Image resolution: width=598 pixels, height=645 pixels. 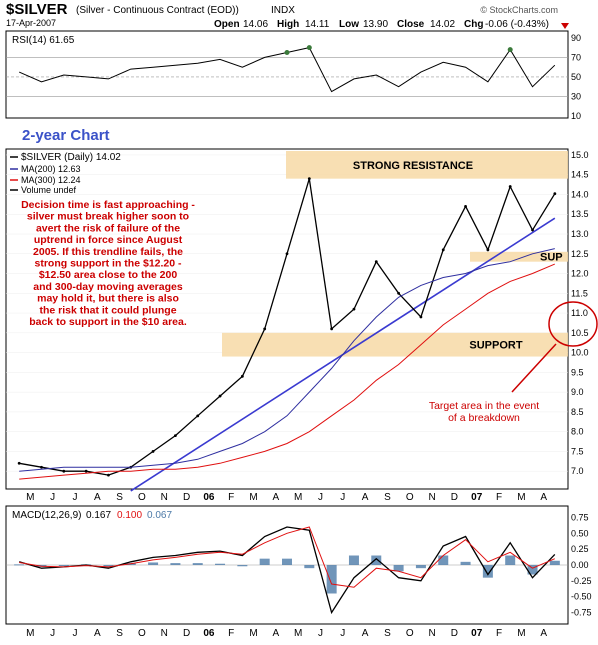 What do you see at coordinates (581, 581) in the screenshot?
I see `macd-tick-label: -0.25` at bounding box center [581, 581].